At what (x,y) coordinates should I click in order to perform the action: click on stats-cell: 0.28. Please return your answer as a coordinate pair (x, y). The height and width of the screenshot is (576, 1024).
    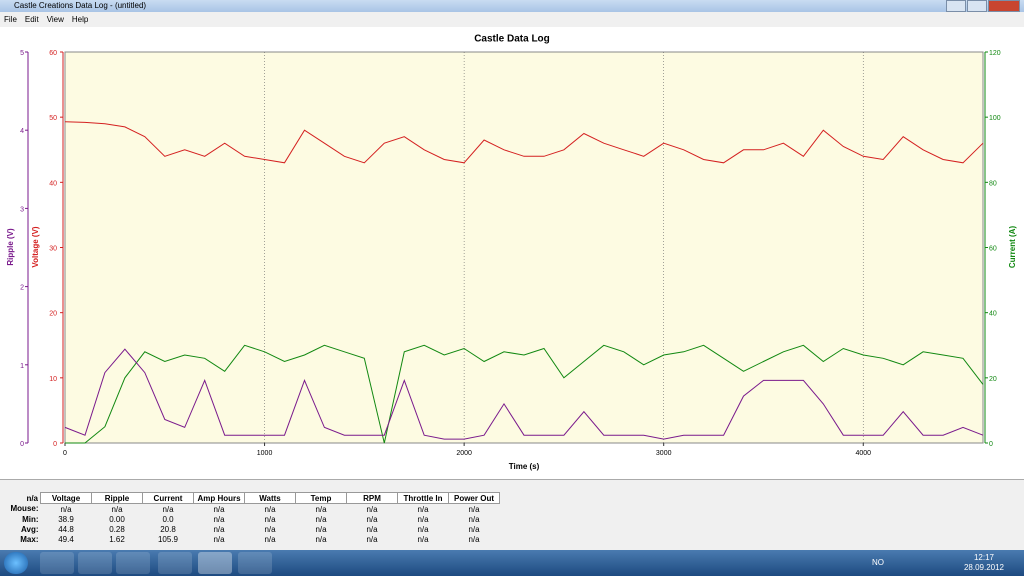
    Looking at the image, I should click on (117, 529).